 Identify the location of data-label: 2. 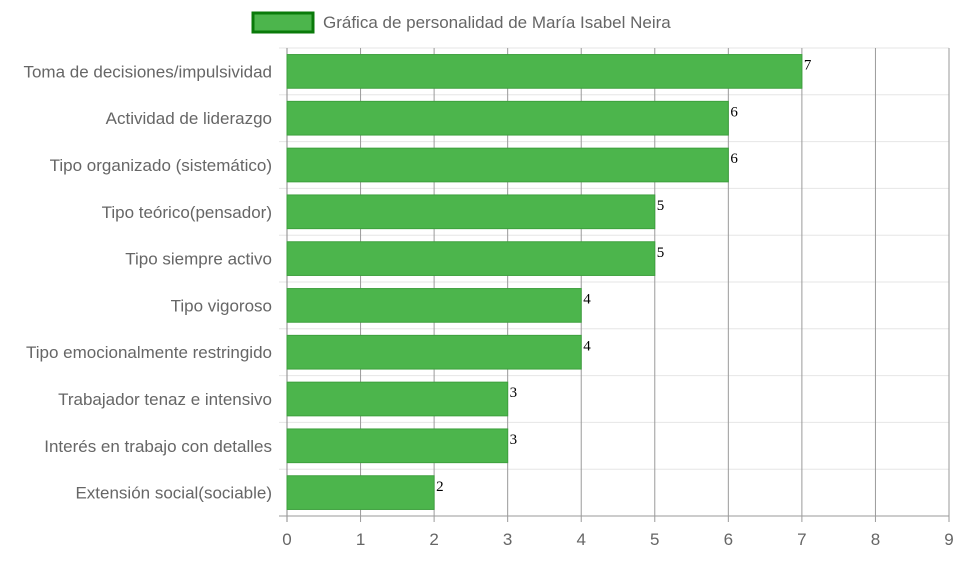
(440, 487).